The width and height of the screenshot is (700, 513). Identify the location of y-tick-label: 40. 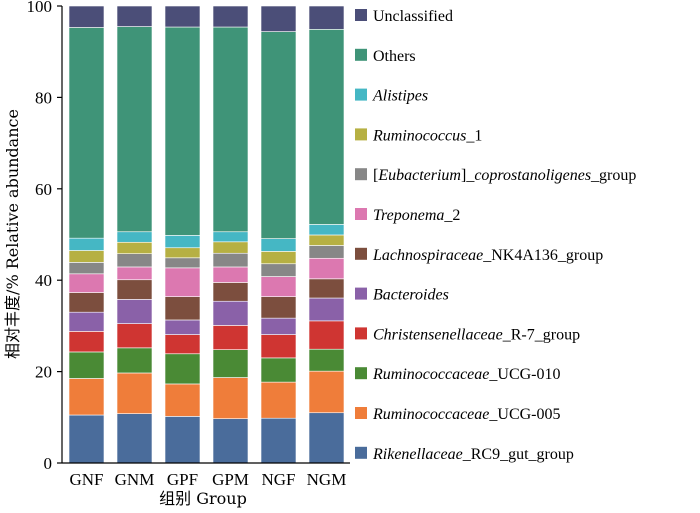
(43, 280).